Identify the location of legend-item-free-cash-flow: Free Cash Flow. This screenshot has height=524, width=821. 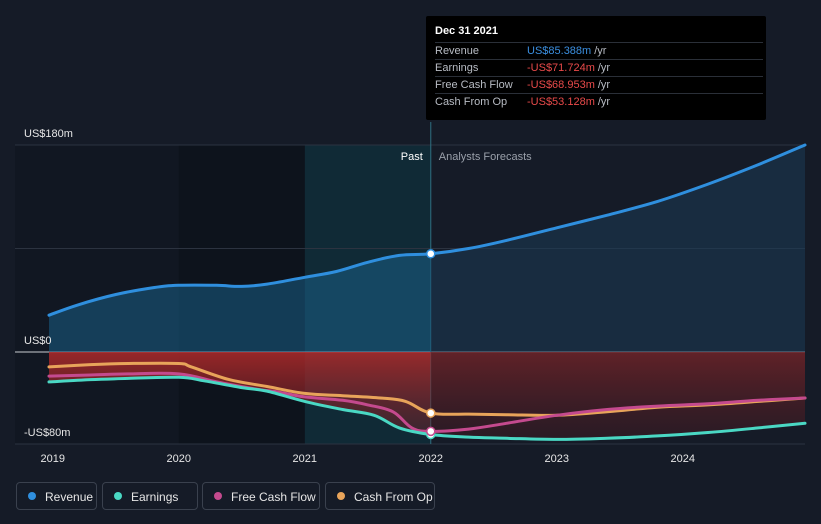
(261, 496).